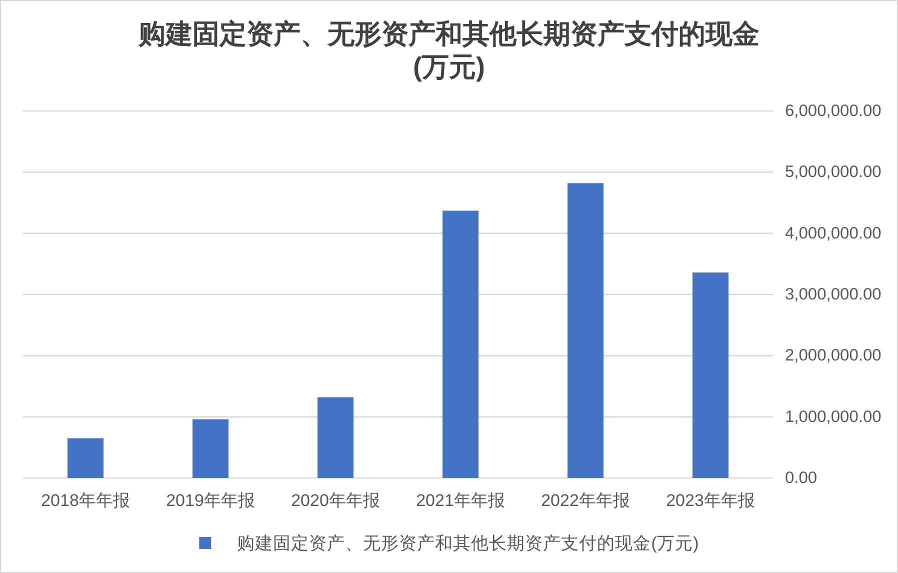  Describe the element at coordinates (801, 478) in the screenshot. I see `y-tick-label: 0.00` at that location.